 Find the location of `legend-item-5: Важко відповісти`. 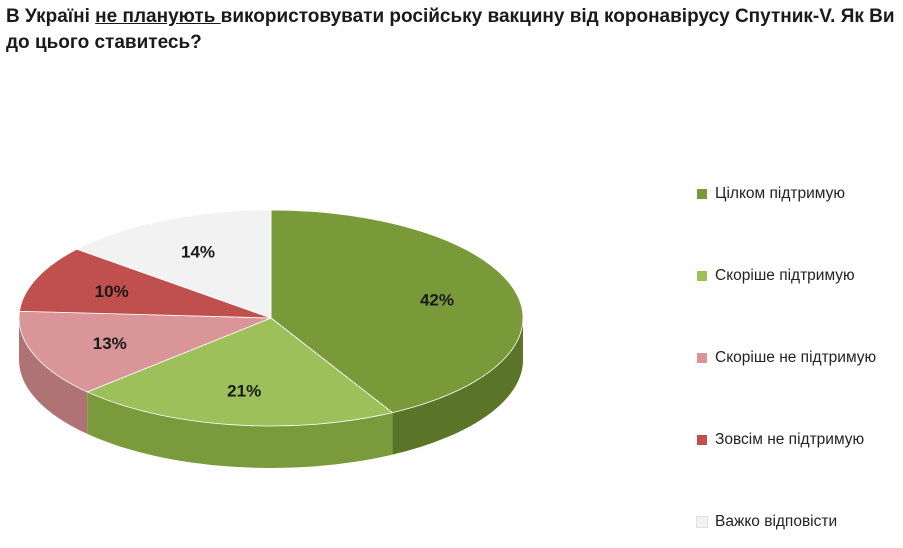

legend-item-5: Важко відповісти is located at coordinates (799, 522).